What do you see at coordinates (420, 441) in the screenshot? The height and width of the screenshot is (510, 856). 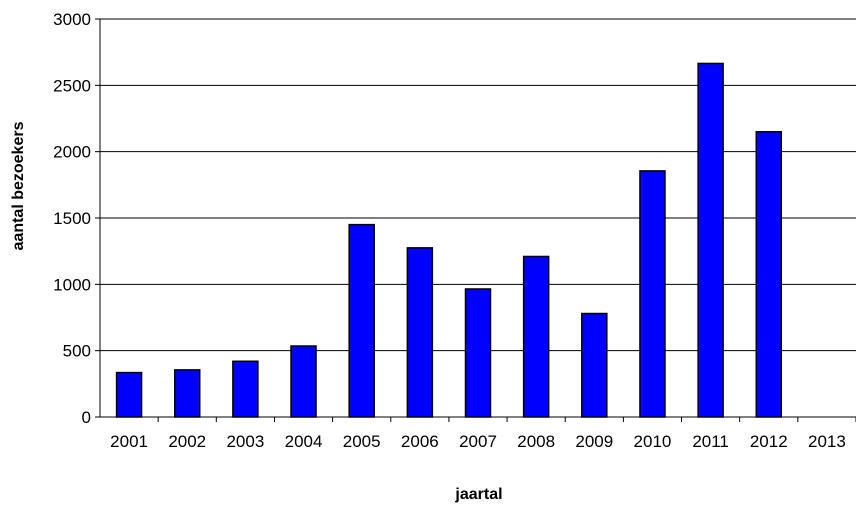 I see `x-tick-label: 2006` at bounding box center [420, 441].